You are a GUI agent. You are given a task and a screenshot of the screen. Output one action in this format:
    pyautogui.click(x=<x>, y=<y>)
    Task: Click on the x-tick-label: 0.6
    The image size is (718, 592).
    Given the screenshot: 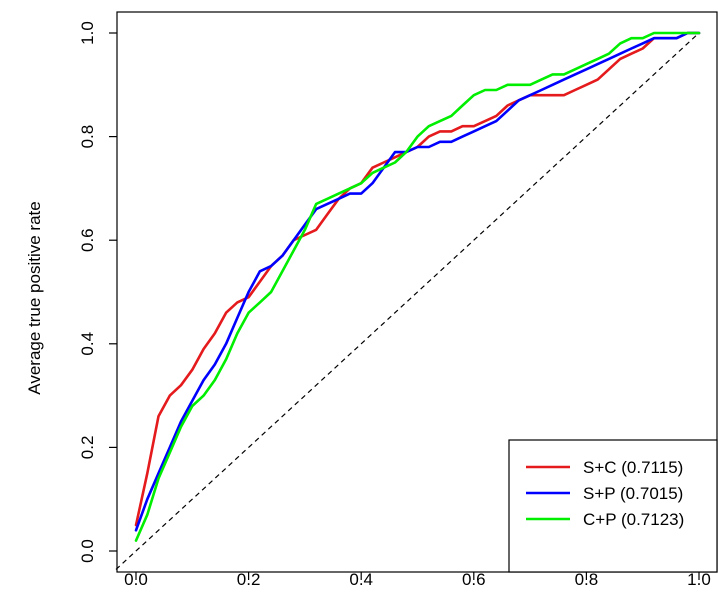 What is the action you would take?
    pyautogui.click(x=474, y=579)
    